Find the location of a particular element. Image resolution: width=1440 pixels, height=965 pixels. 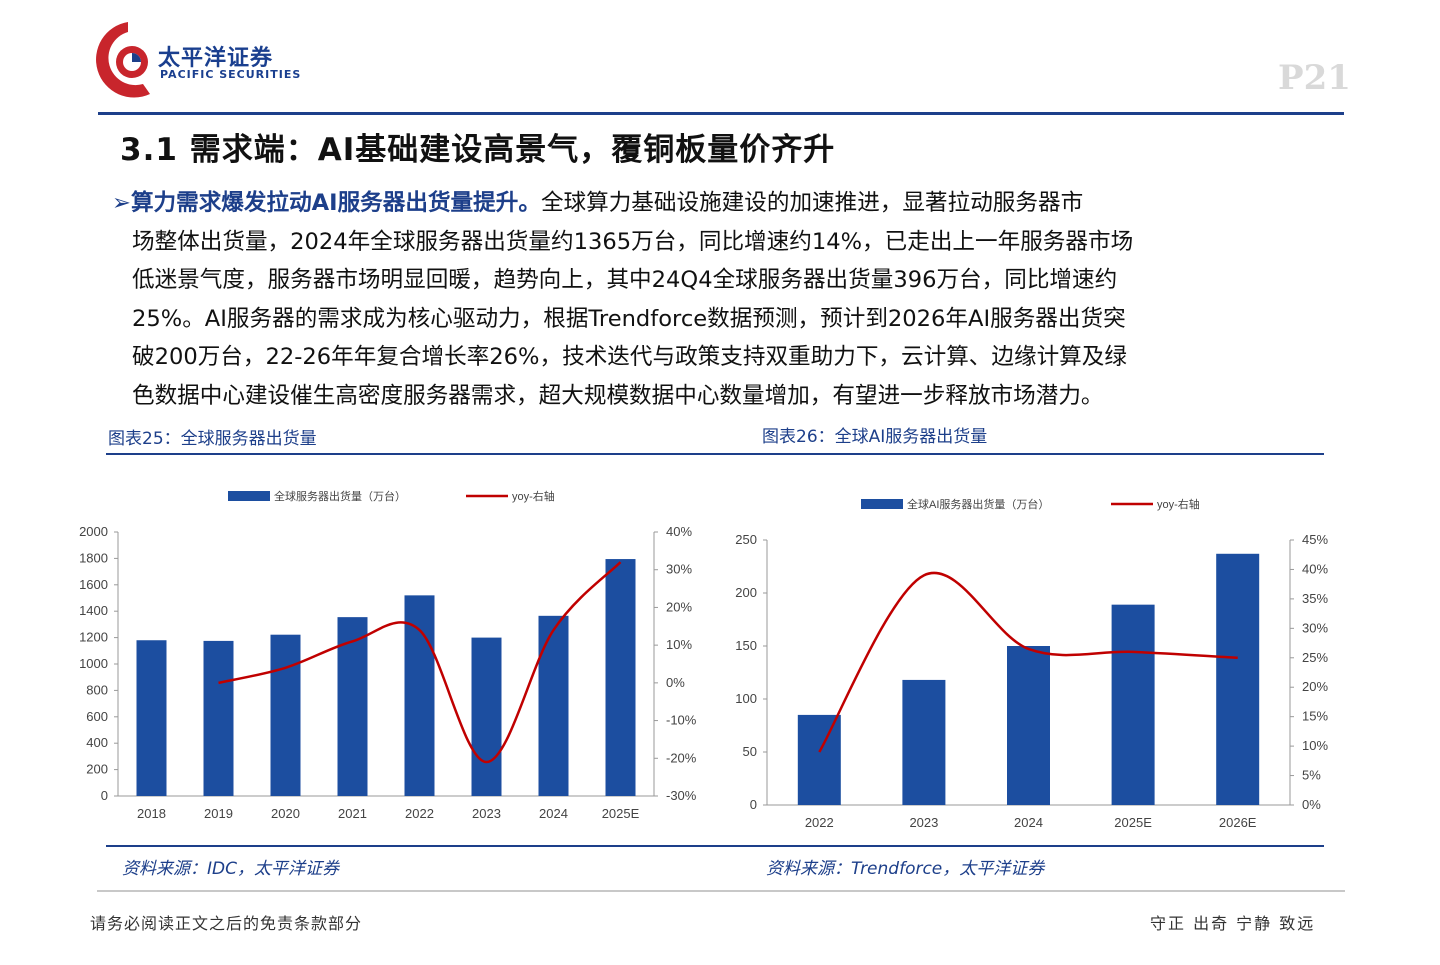

y-tick-label: 1600 is located at coordinates (93, 584).